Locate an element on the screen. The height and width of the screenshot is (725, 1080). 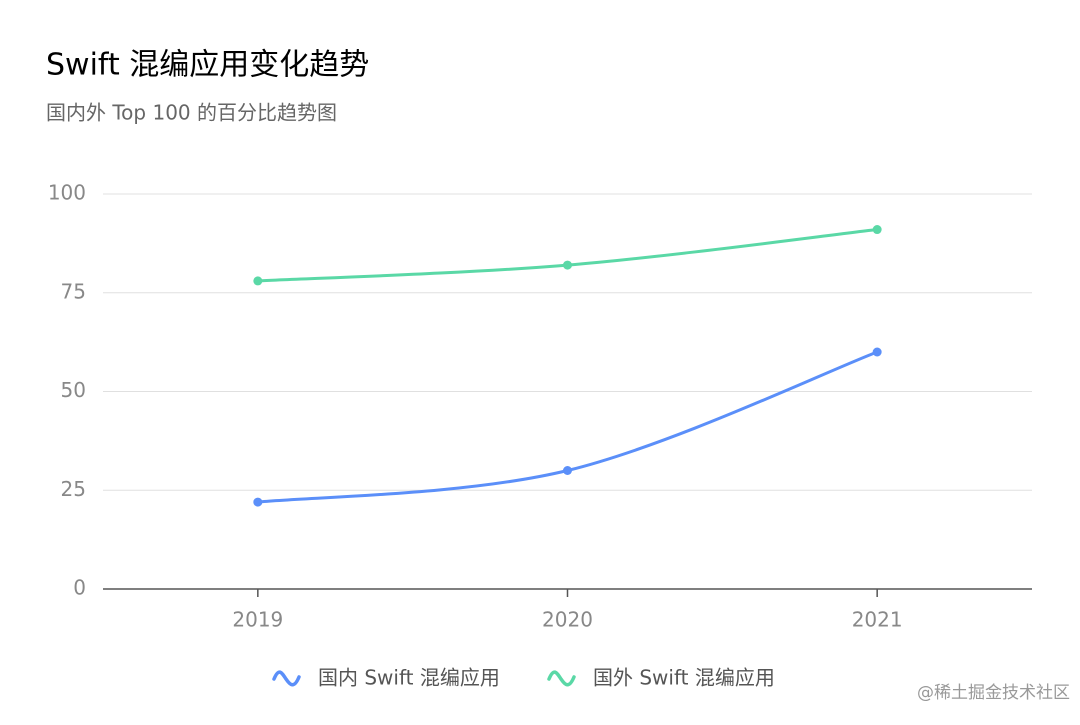
y-tick-label: 100 is located at coordinates (67, 193).